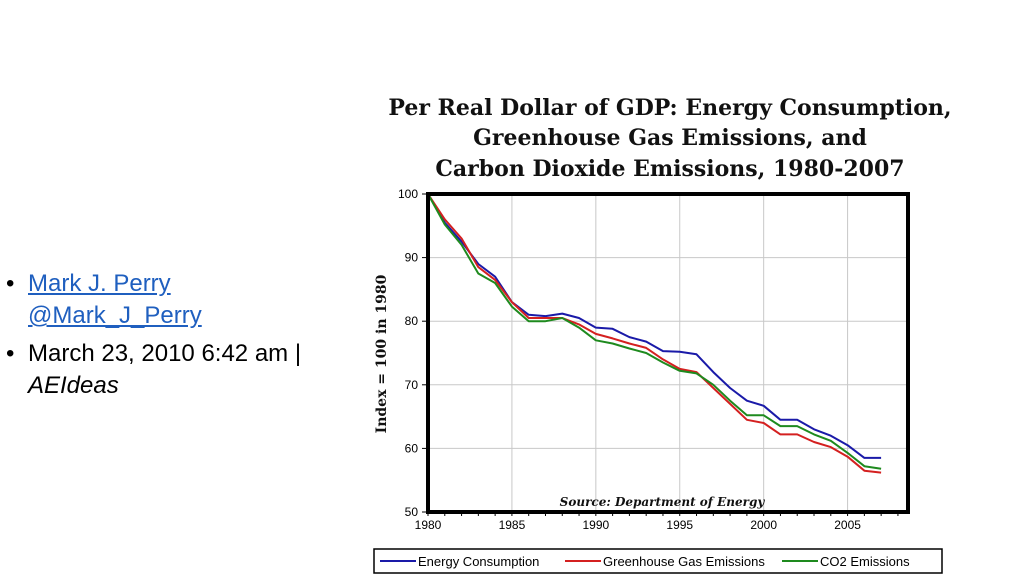  Describe the element at coordinates (679, 525) in the screenshot. I see `x-tick-label: 1995` at that location.